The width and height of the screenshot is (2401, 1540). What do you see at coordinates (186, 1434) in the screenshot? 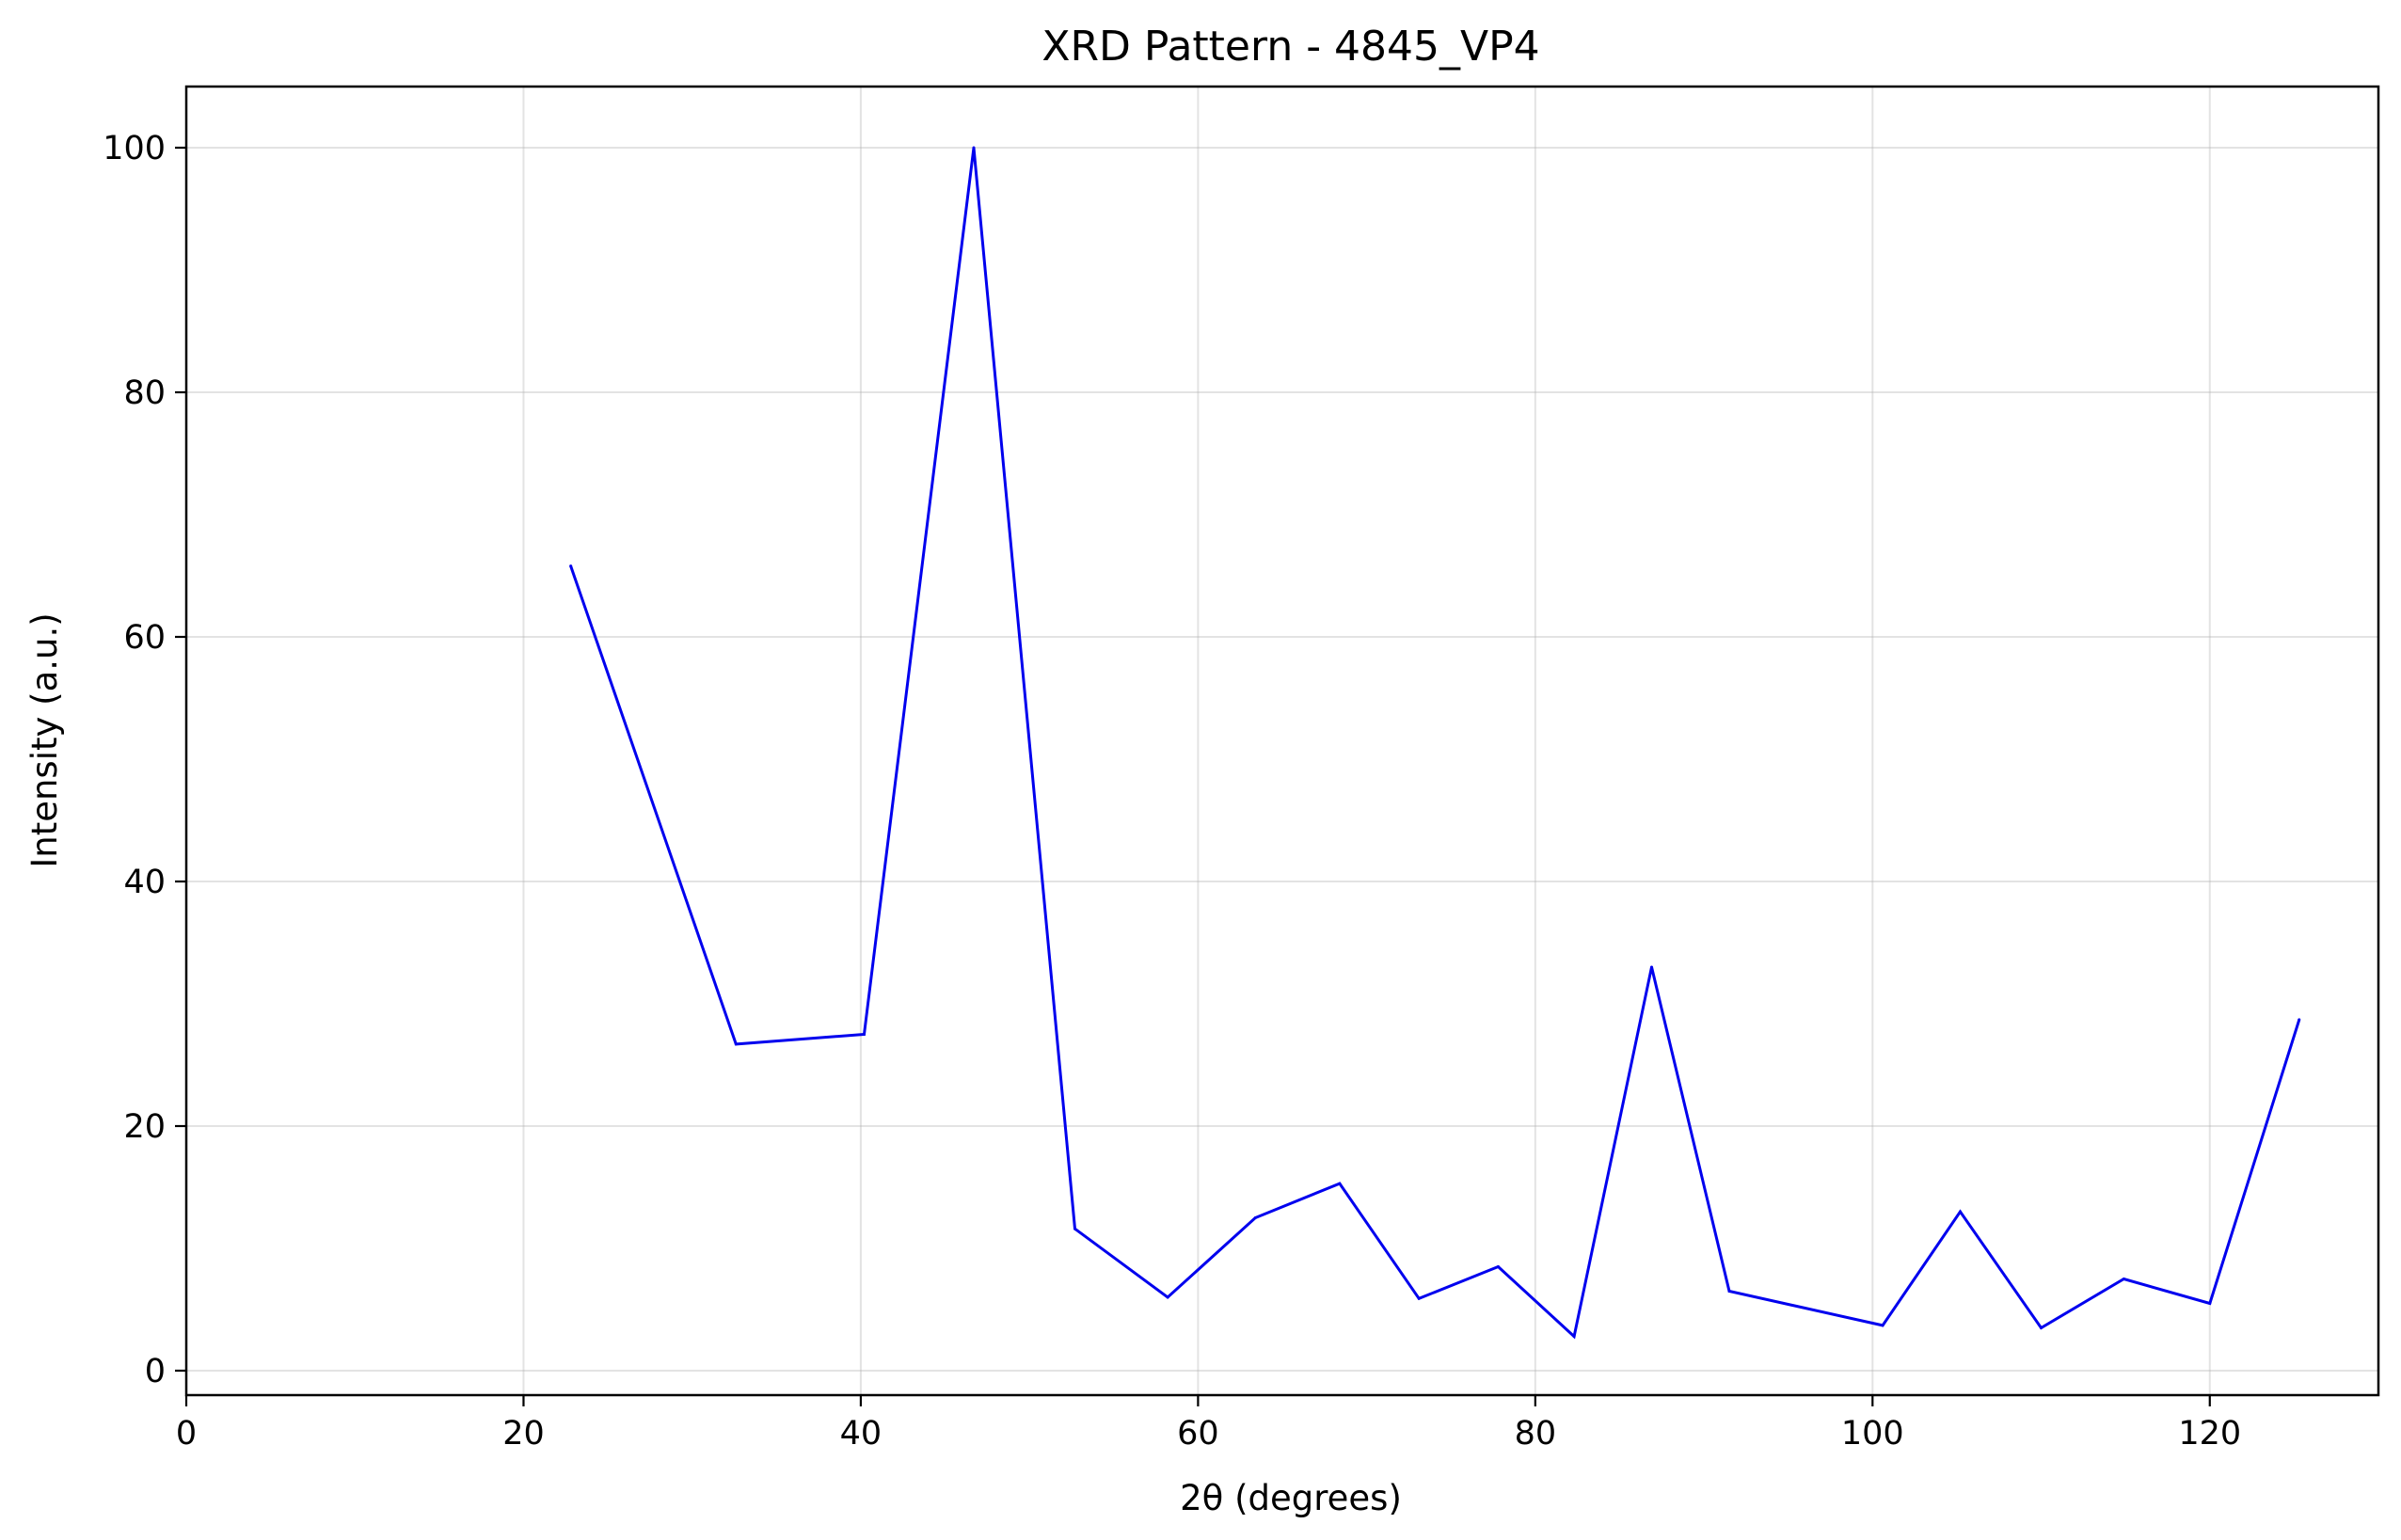
I see `x-tick-label: 0` at bounding box center [186, 1434].